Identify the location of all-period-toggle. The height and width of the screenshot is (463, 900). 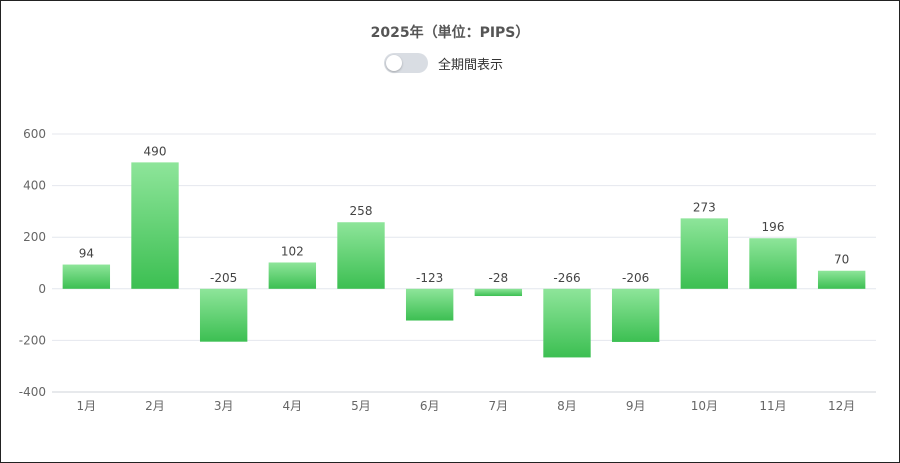
(406, 63).